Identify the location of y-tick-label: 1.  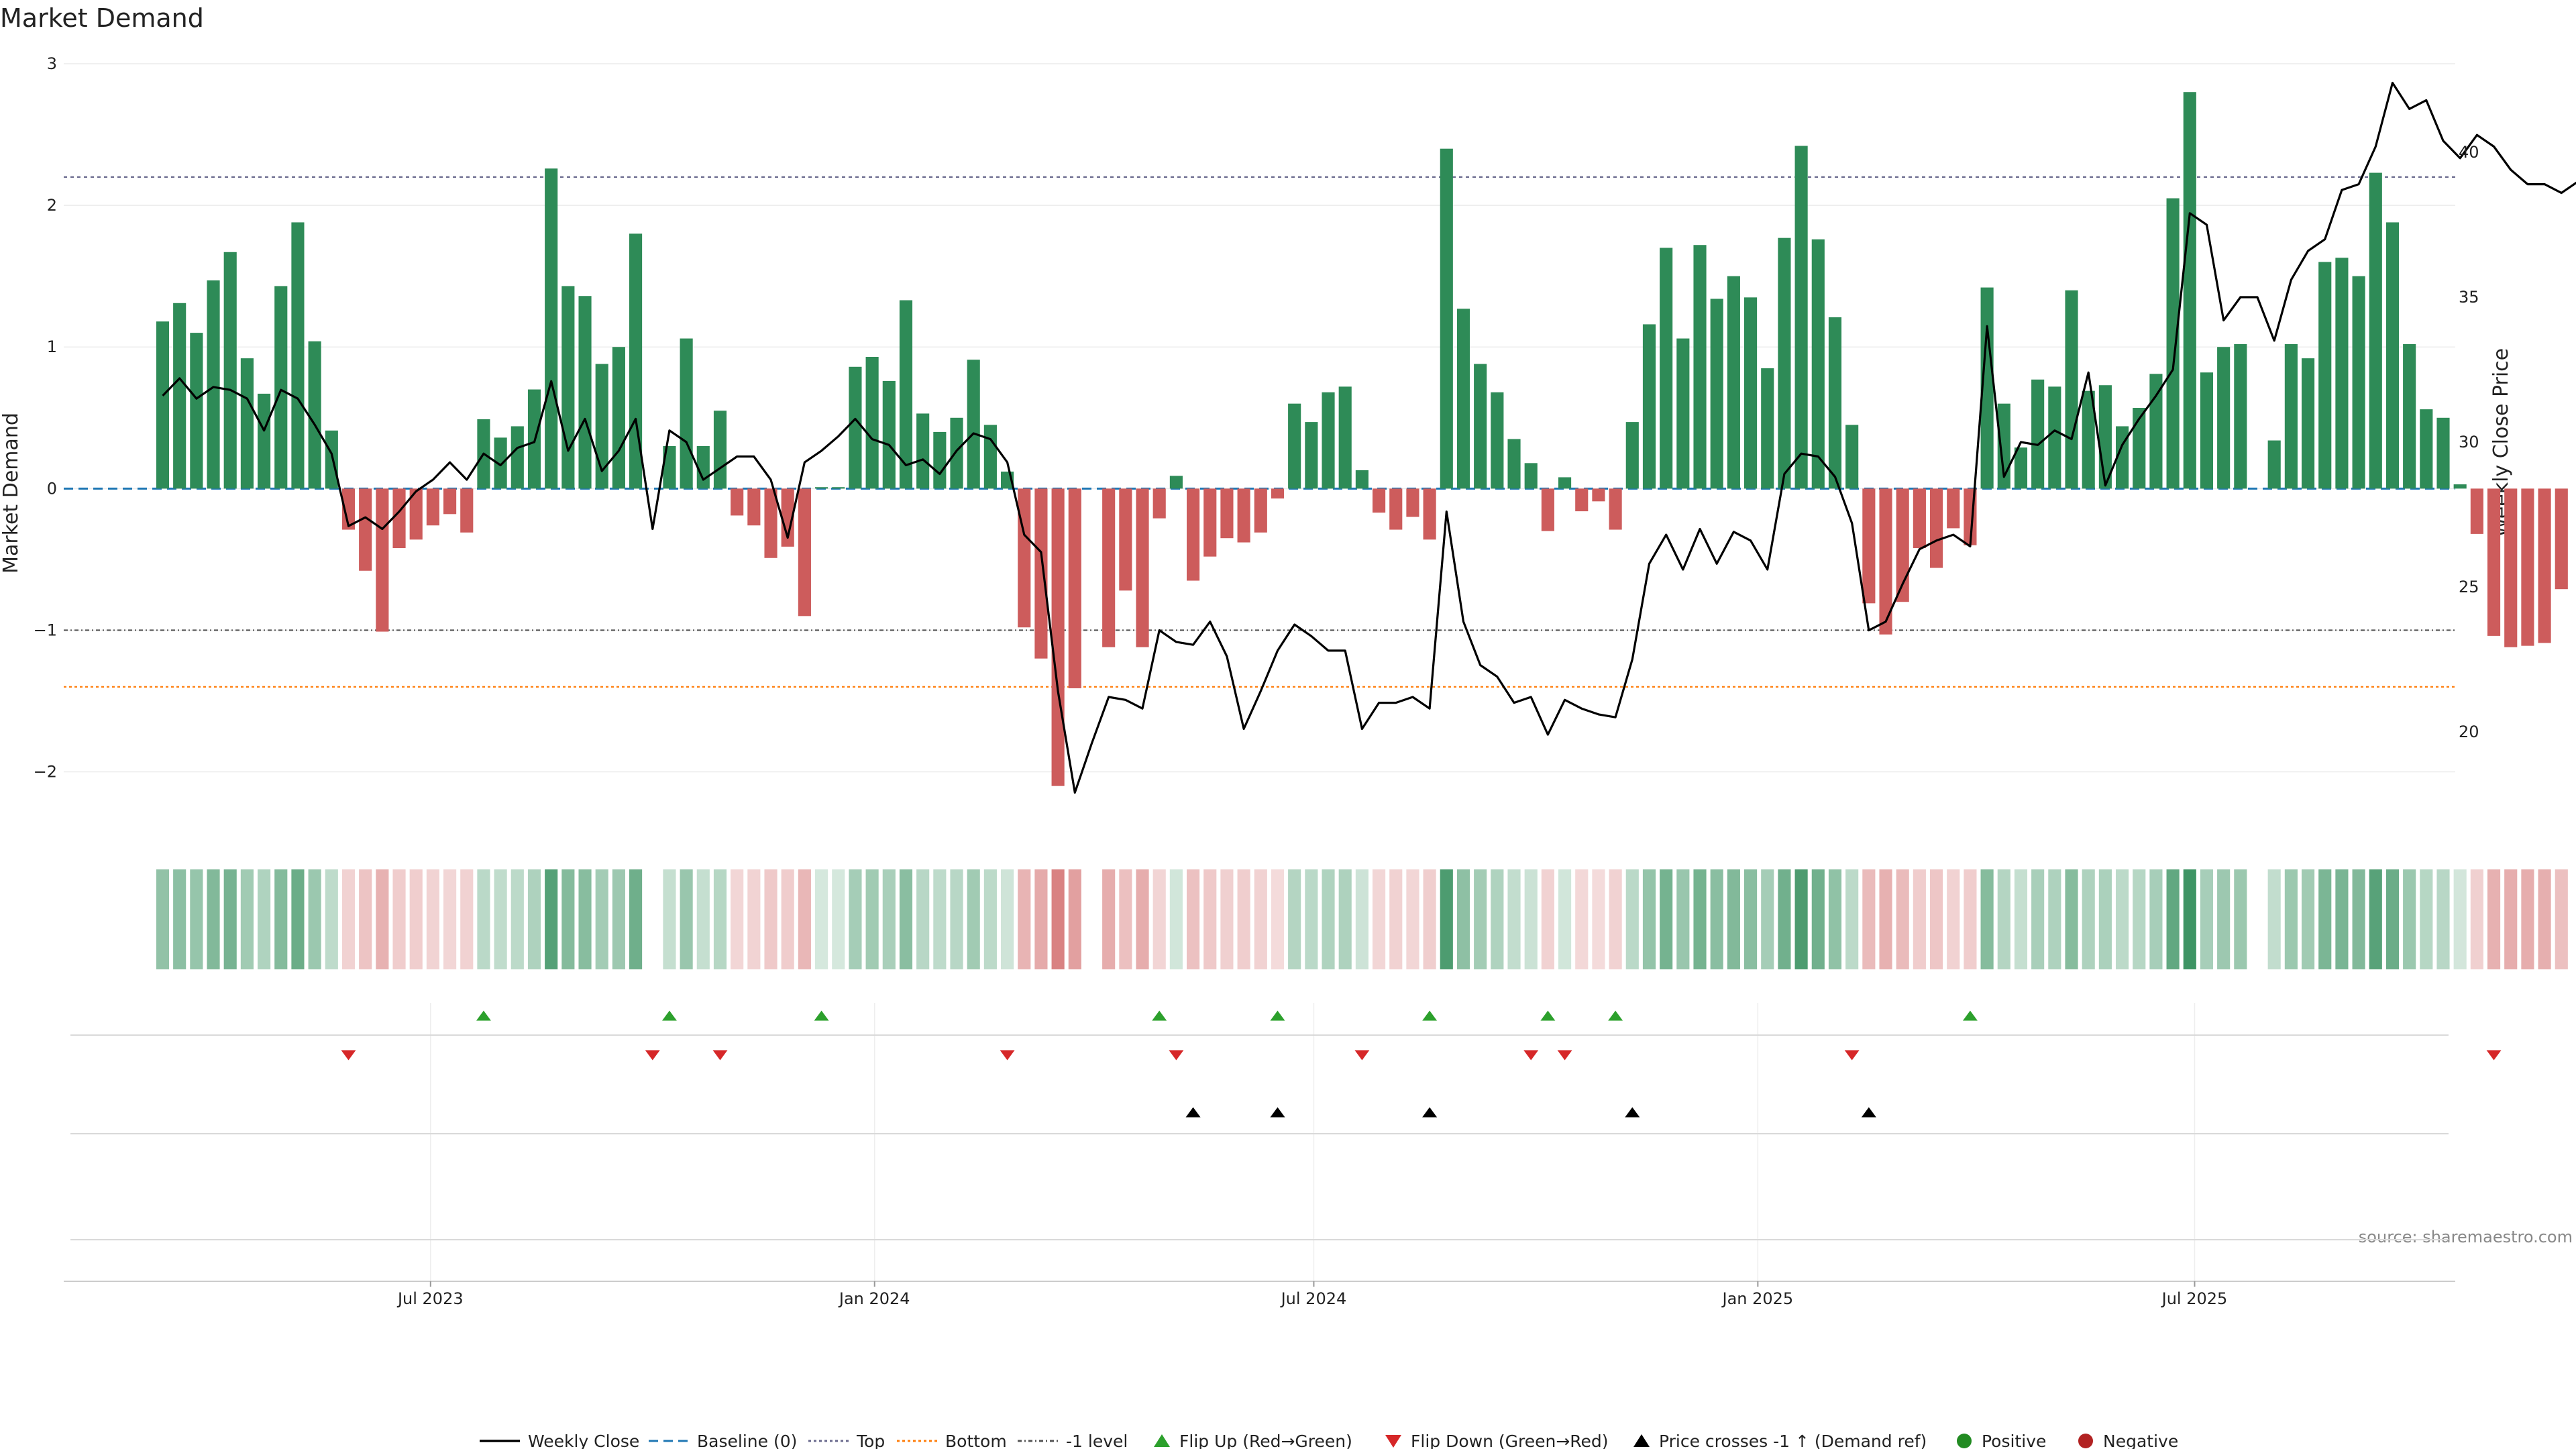
(52, 346).